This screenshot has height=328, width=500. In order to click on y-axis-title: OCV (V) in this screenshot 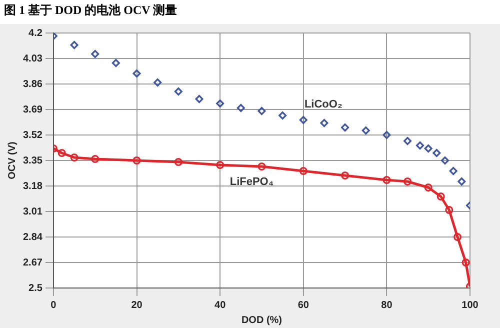, I will do `click(12, 161)`.